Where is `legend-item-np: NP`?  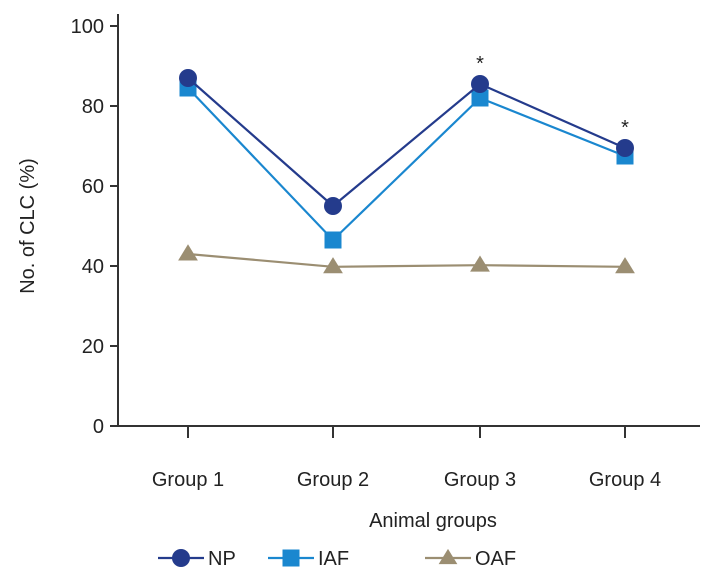
legend-item-np: NP is located at coordinates (197, 559).